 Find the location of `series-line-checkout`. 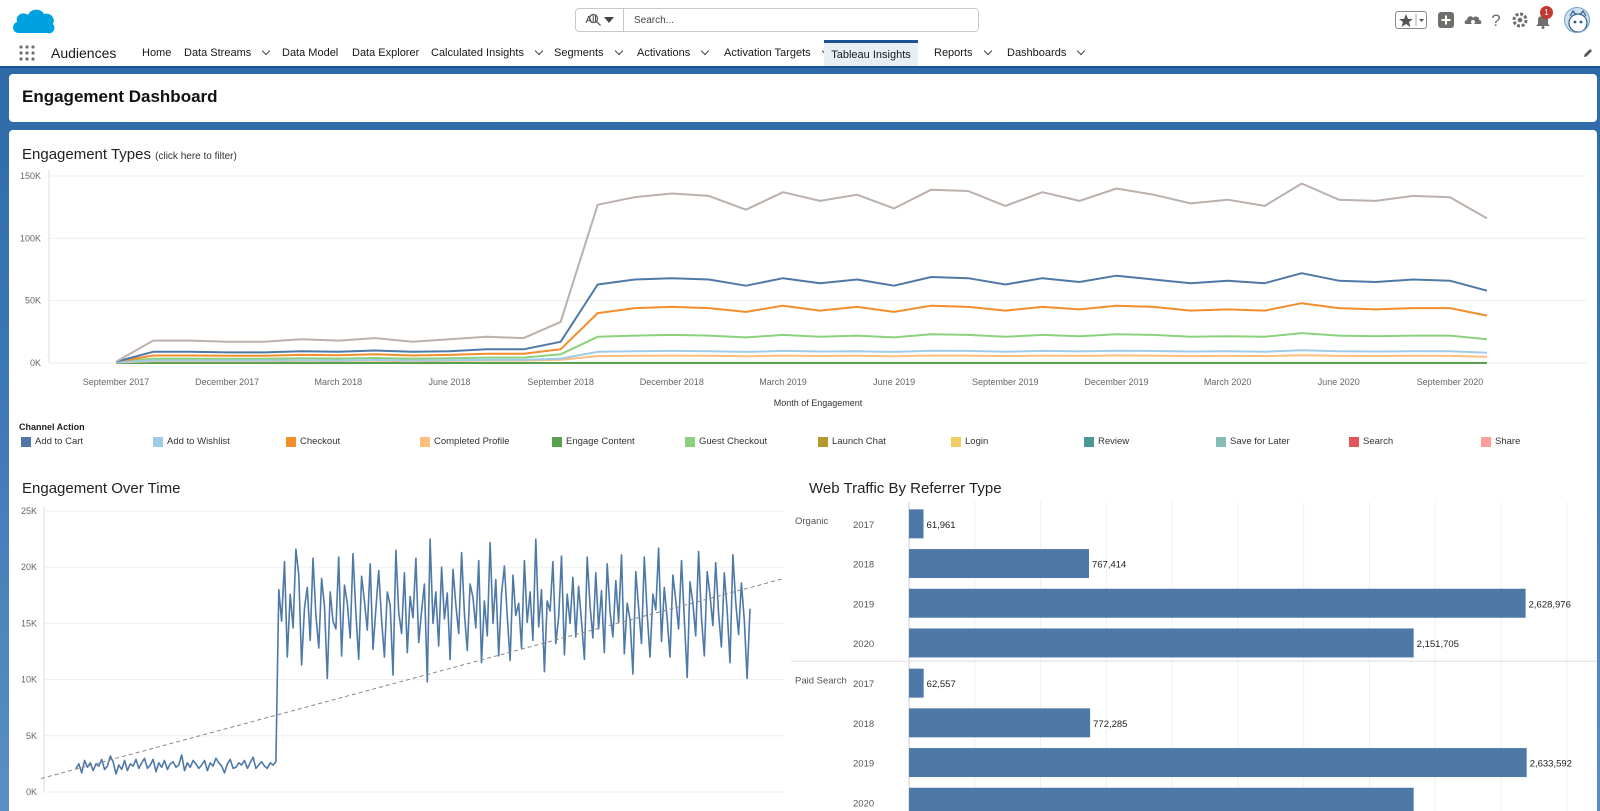

series-line-checkout is located at coordinates (801, 332).